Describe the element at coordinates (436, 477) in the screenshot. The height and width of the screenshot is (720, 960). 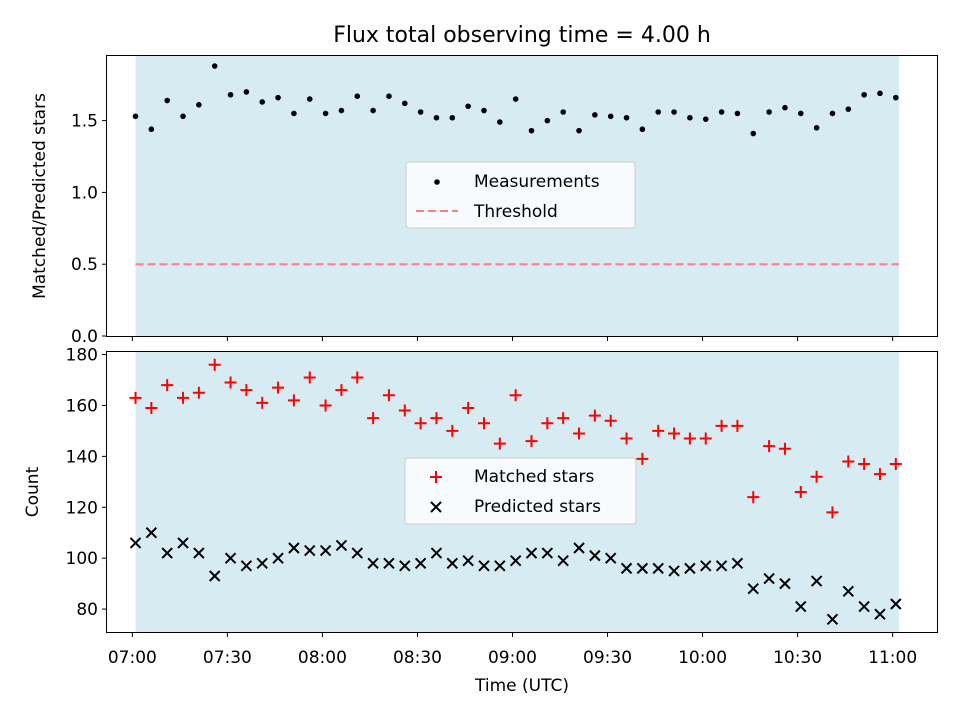
I see `legend-matched-marker` at that location.